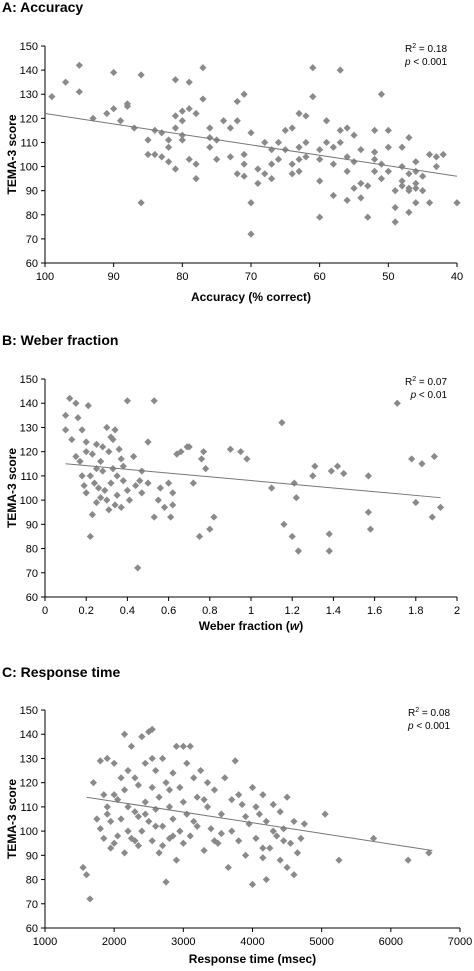 The width and height of the screenshot is (474, 971). Describe the element at coordinates (426, 49) in the screenshot. I see `r-squared-label: R2 = 0.18` at that location.